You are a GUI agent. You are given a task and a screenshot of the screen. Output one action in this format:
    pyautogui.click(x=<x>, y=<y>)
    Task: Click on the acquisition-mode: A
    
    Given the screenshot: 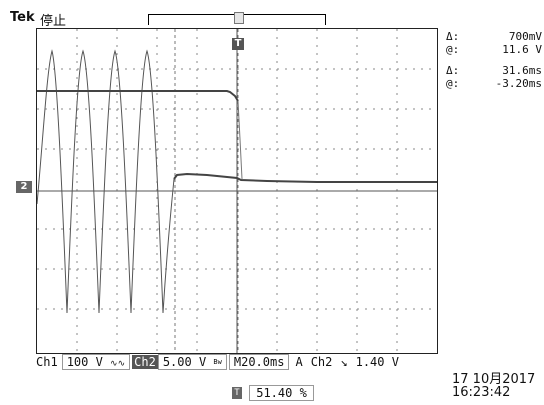 What is the action you would take?
    pyautogui.click(x=299, y=362)
    